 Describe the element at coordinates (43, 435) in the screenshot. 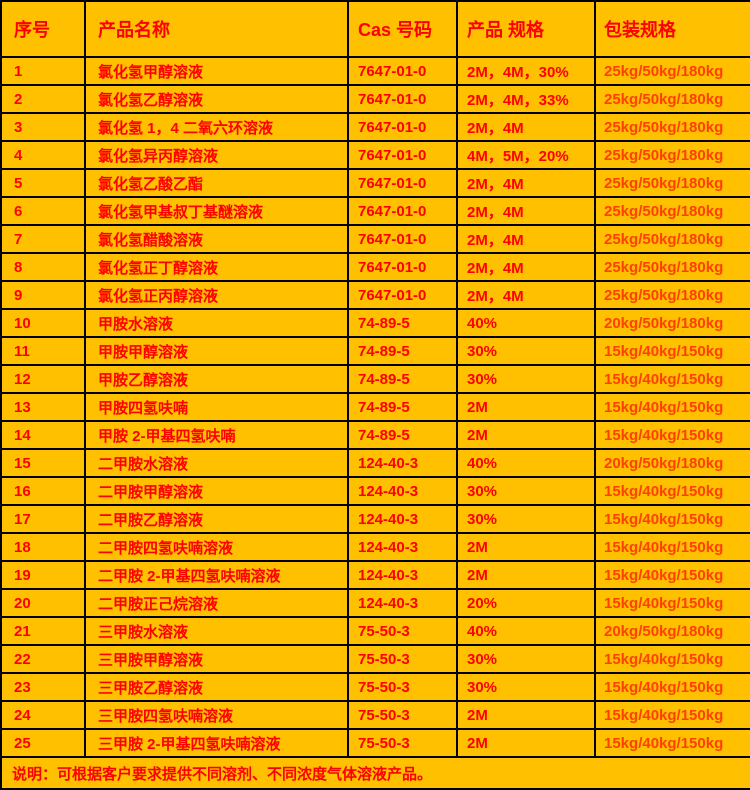

I see `cell-seq: 14` at that location.